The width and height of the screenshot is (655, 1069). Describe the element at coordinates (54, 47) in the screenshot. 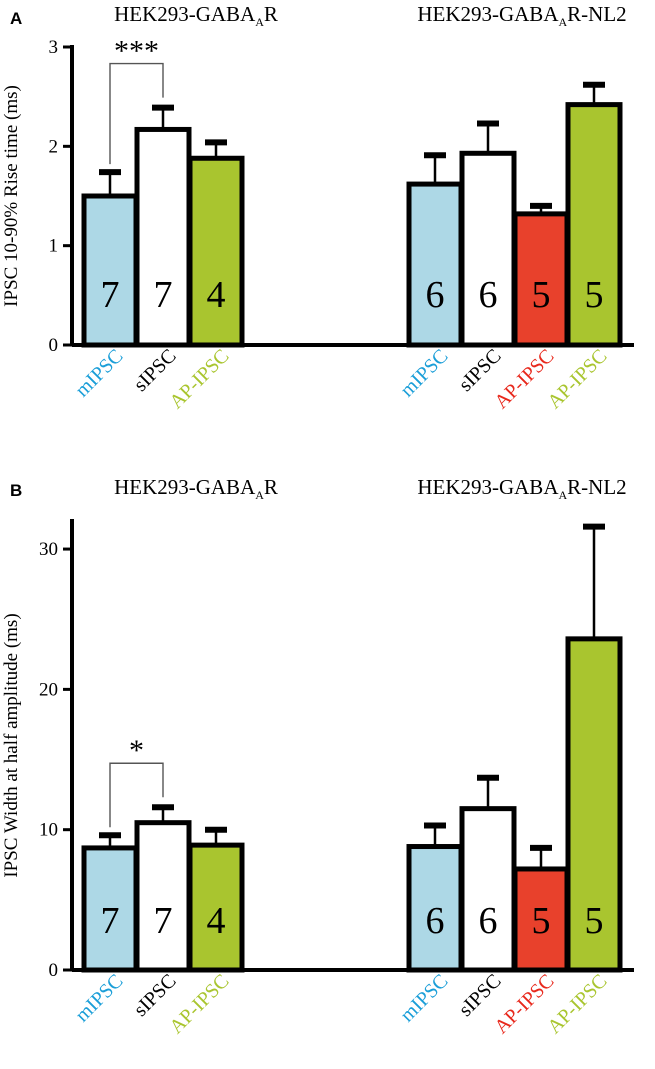

I see `y-tick-label: 3` at that location.